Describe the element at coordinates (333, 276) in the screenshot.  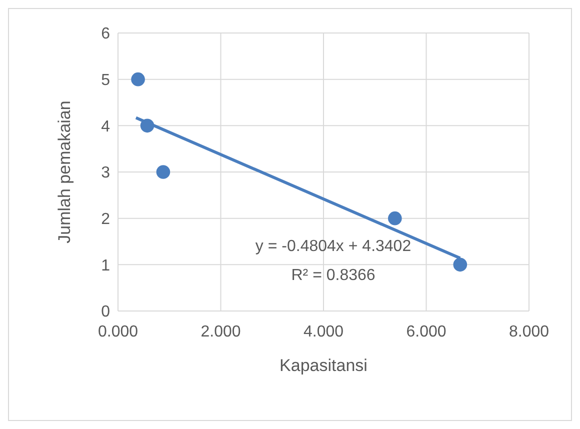
I see `annotation: R² = 0.8366` at that location.